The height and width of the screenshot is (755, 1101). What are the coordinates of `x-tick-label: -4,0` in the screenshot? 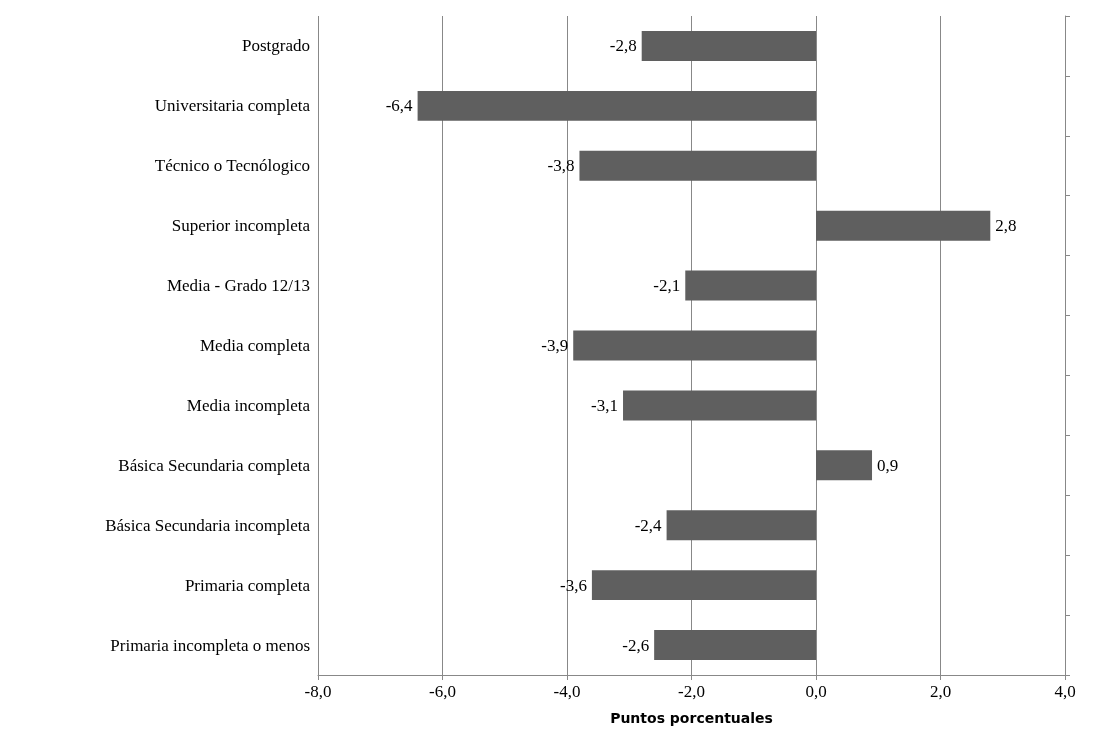 It's located at (567, 691).